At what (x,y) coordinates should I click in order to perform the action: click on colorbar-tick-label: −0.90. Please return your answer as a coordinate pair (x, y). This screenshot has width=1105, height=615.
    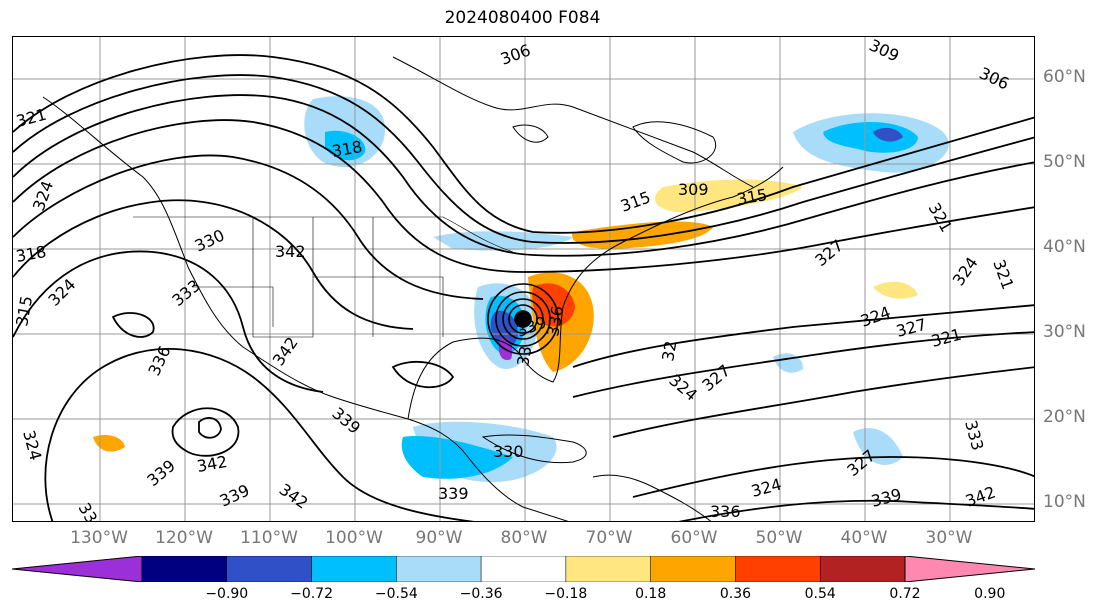
    Looking at the image, I should click on (227, 594).